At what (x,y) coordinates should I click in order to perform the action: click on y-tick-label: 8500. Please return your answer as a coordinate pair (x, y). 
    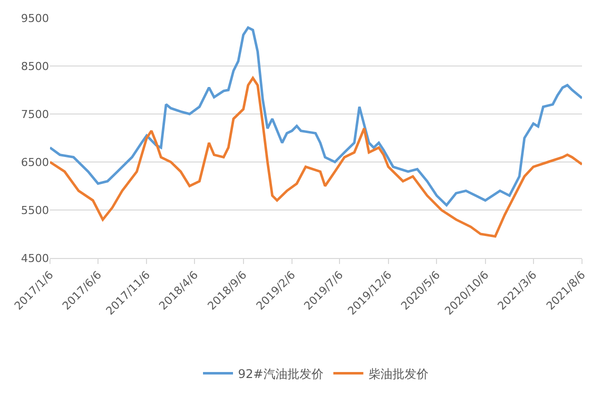
    Looking at the image, I should click on (35, 66).